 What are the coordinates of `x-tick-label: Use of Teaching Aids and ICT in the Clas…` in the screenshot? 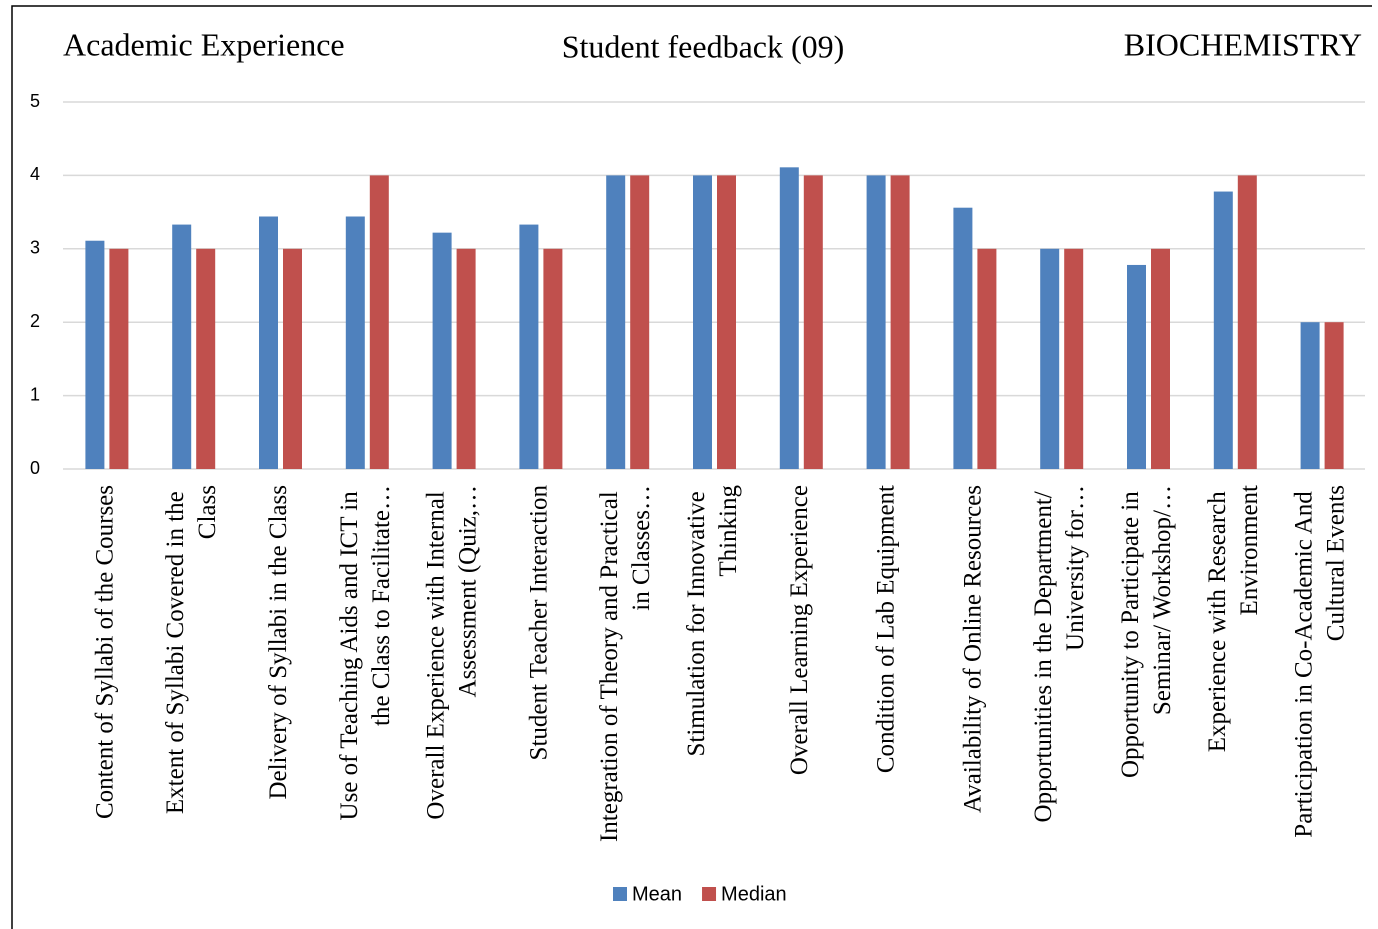 It's located at (365, 652).